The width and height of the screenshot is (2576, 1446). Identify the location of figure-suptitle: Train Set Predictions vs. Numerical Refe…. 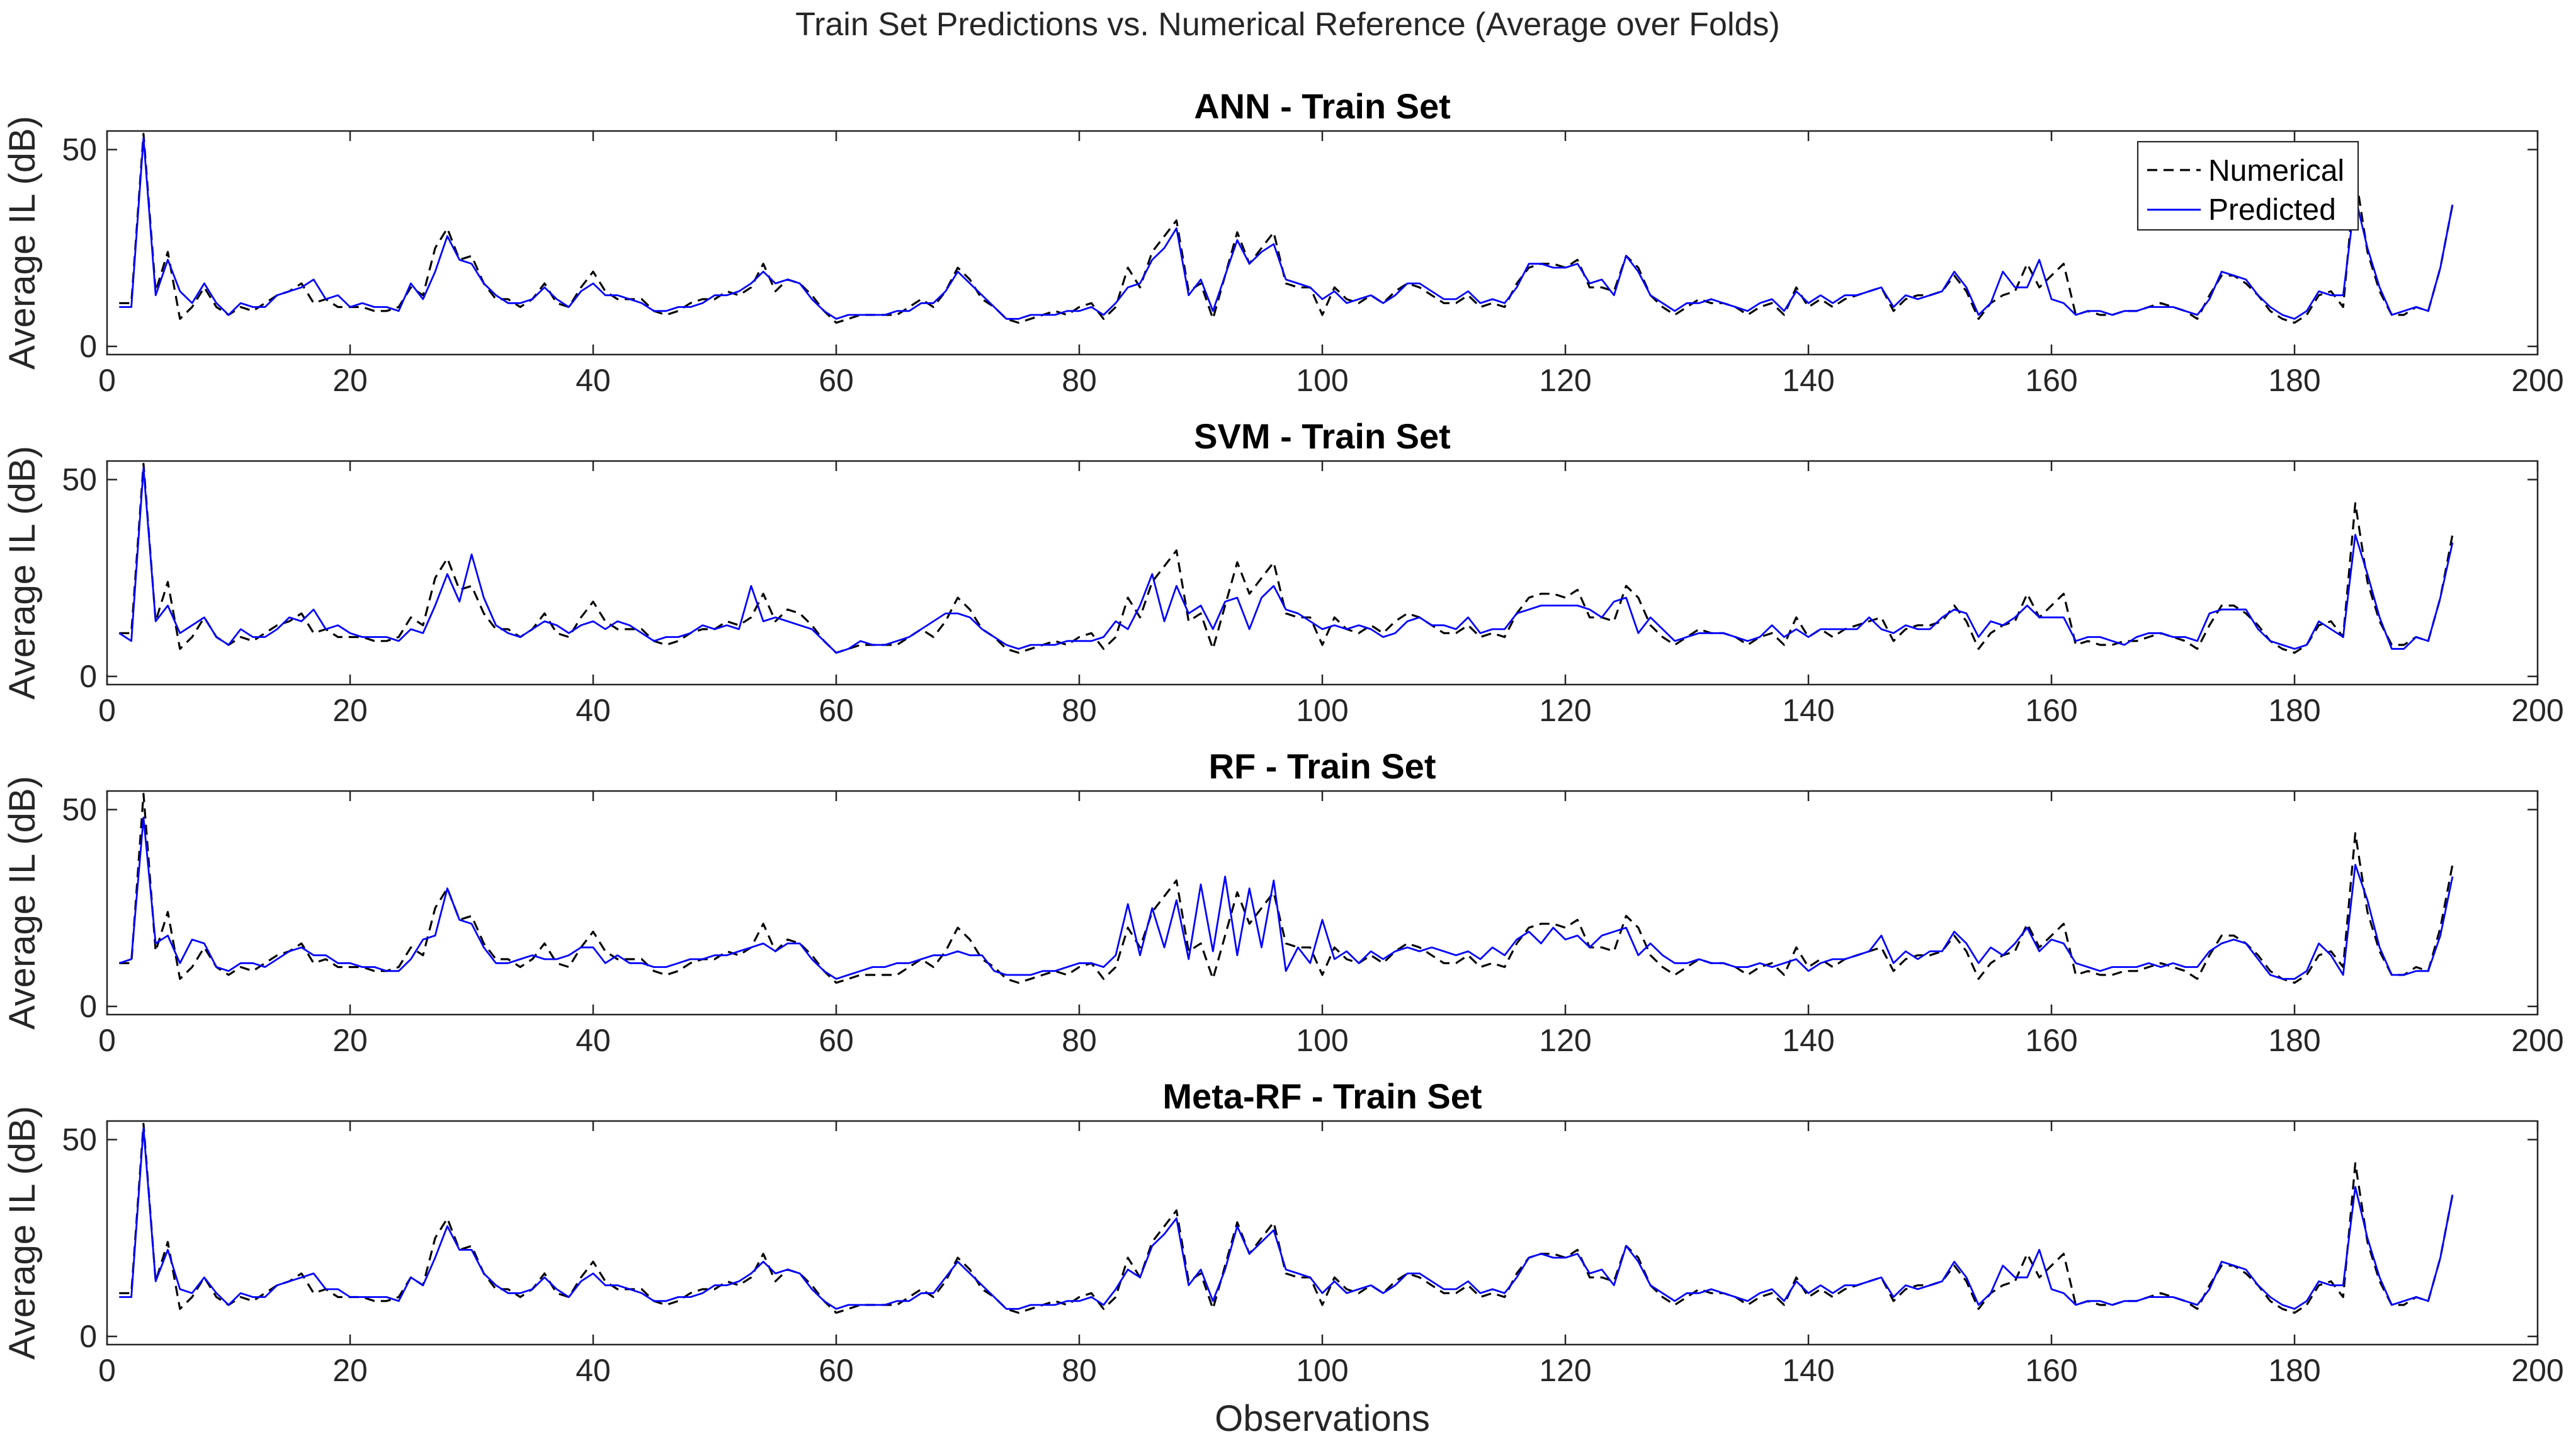
(1287, 24).